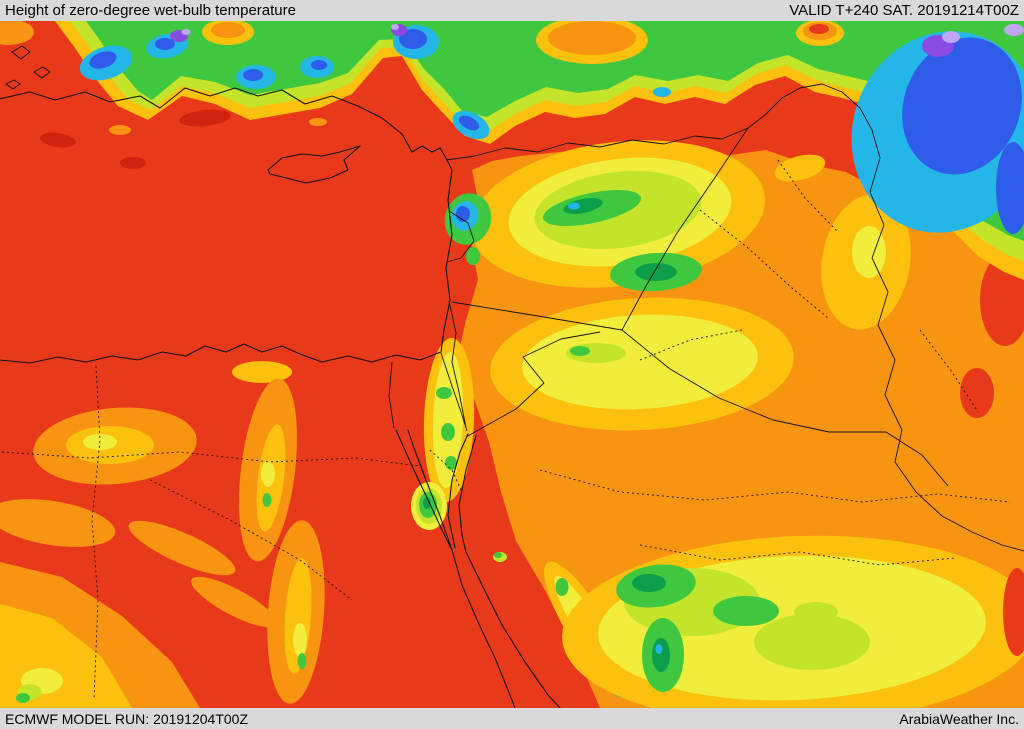 This screenshot has width=1024, height=729. Describe the element at coordinates (959, 718) in the screenshot. I see `credit-label: ArabiaWeather Inc.` at that location.